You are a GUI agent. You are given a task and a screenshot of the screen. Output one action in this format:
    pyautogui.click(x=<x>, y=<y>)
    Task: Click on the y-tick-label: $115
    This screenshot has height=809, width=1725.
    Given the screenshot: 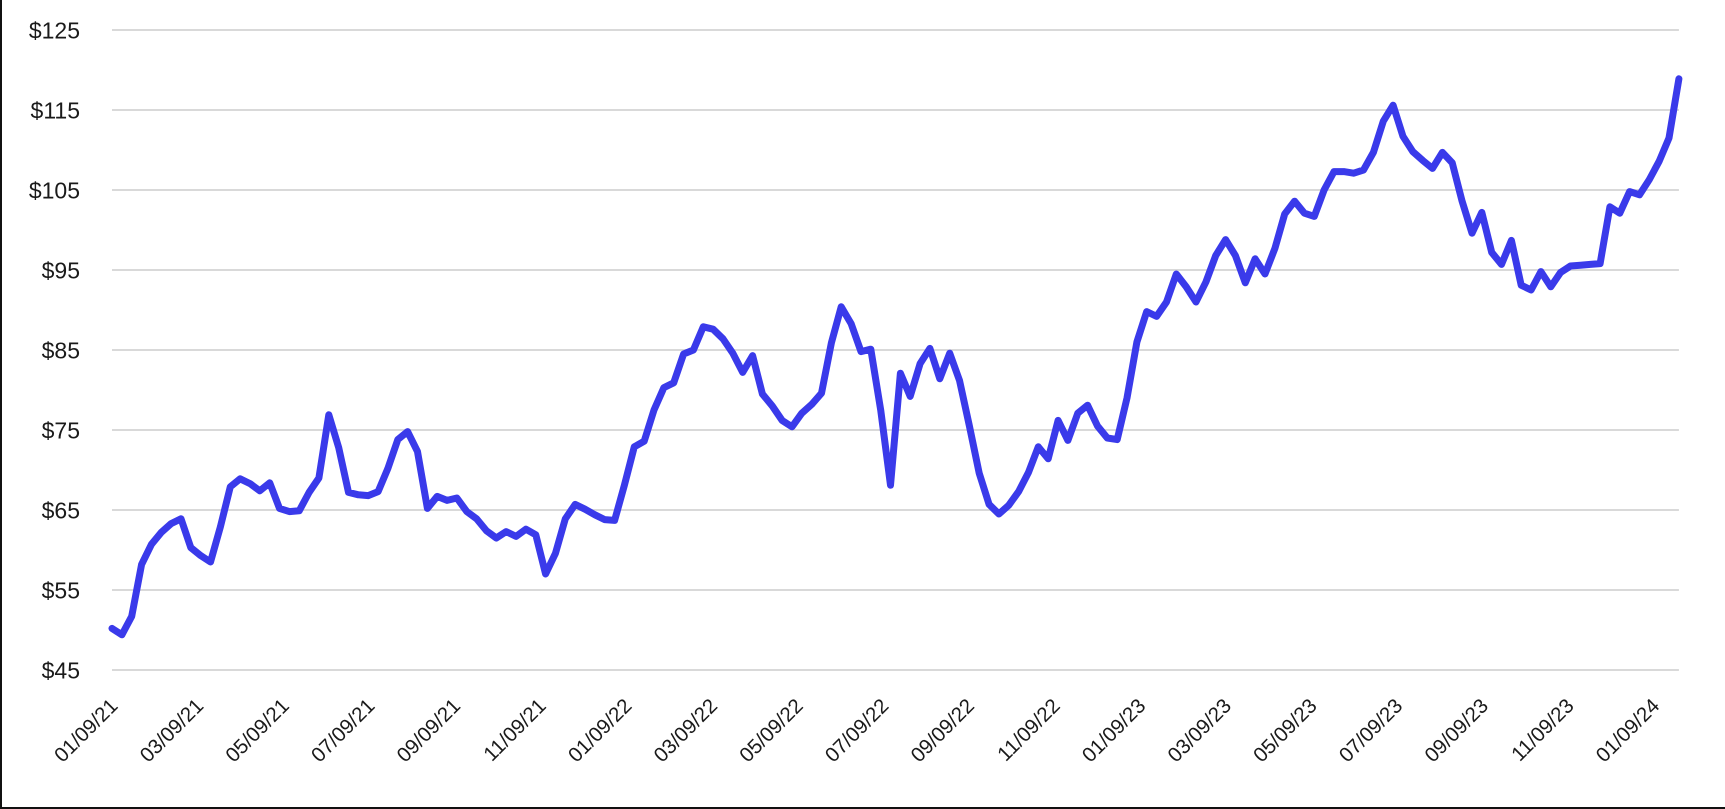 What is the action you would take?
    pyautogui.click(x=55, y=110)
    